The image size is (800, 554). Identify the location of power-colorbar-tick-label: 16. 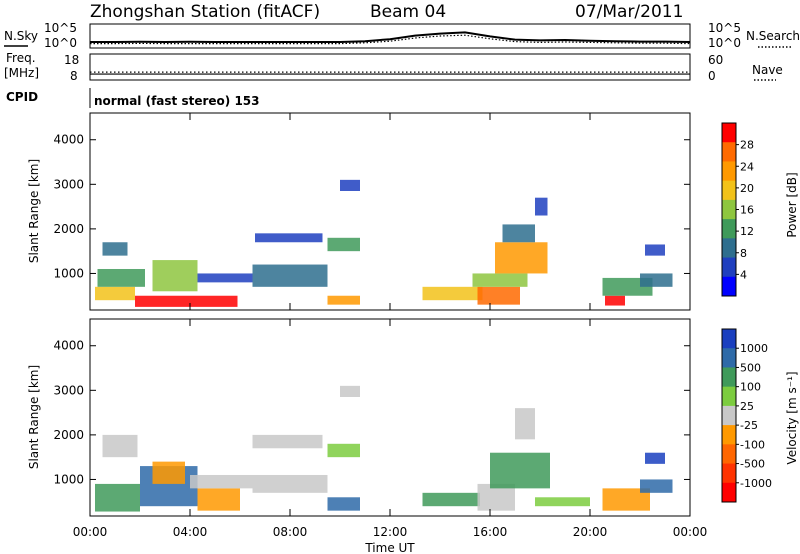
(747, 210).